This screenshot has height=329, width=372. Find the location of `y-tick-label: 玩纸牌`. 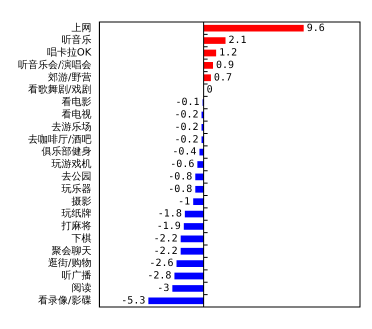

y-tick-label: 玩纸牌 is located at coordinates (76, 214).